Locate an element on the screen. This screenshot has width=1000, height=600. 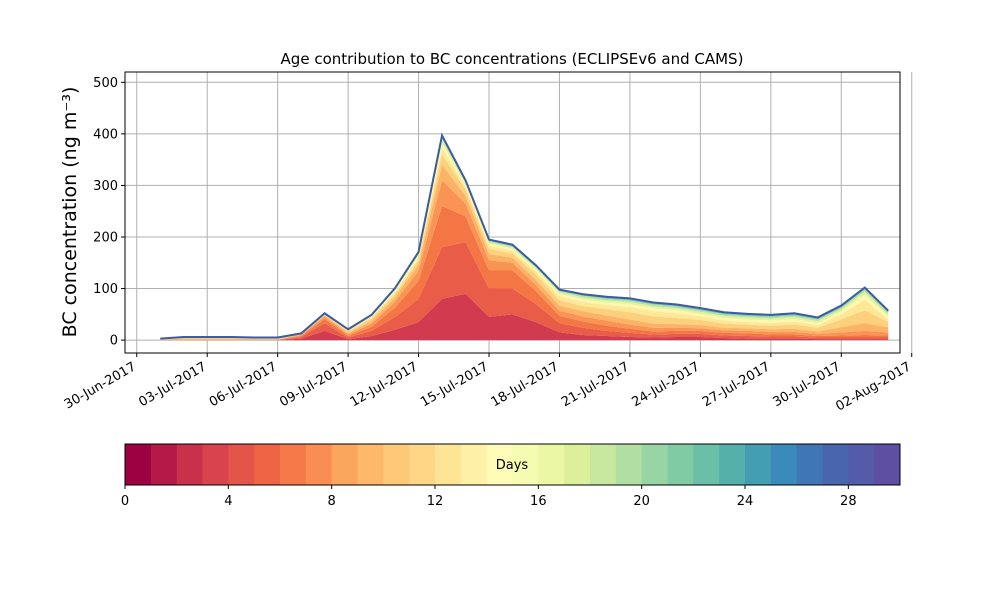
y-tick-label: 100 is located at coordinates (105, 289).